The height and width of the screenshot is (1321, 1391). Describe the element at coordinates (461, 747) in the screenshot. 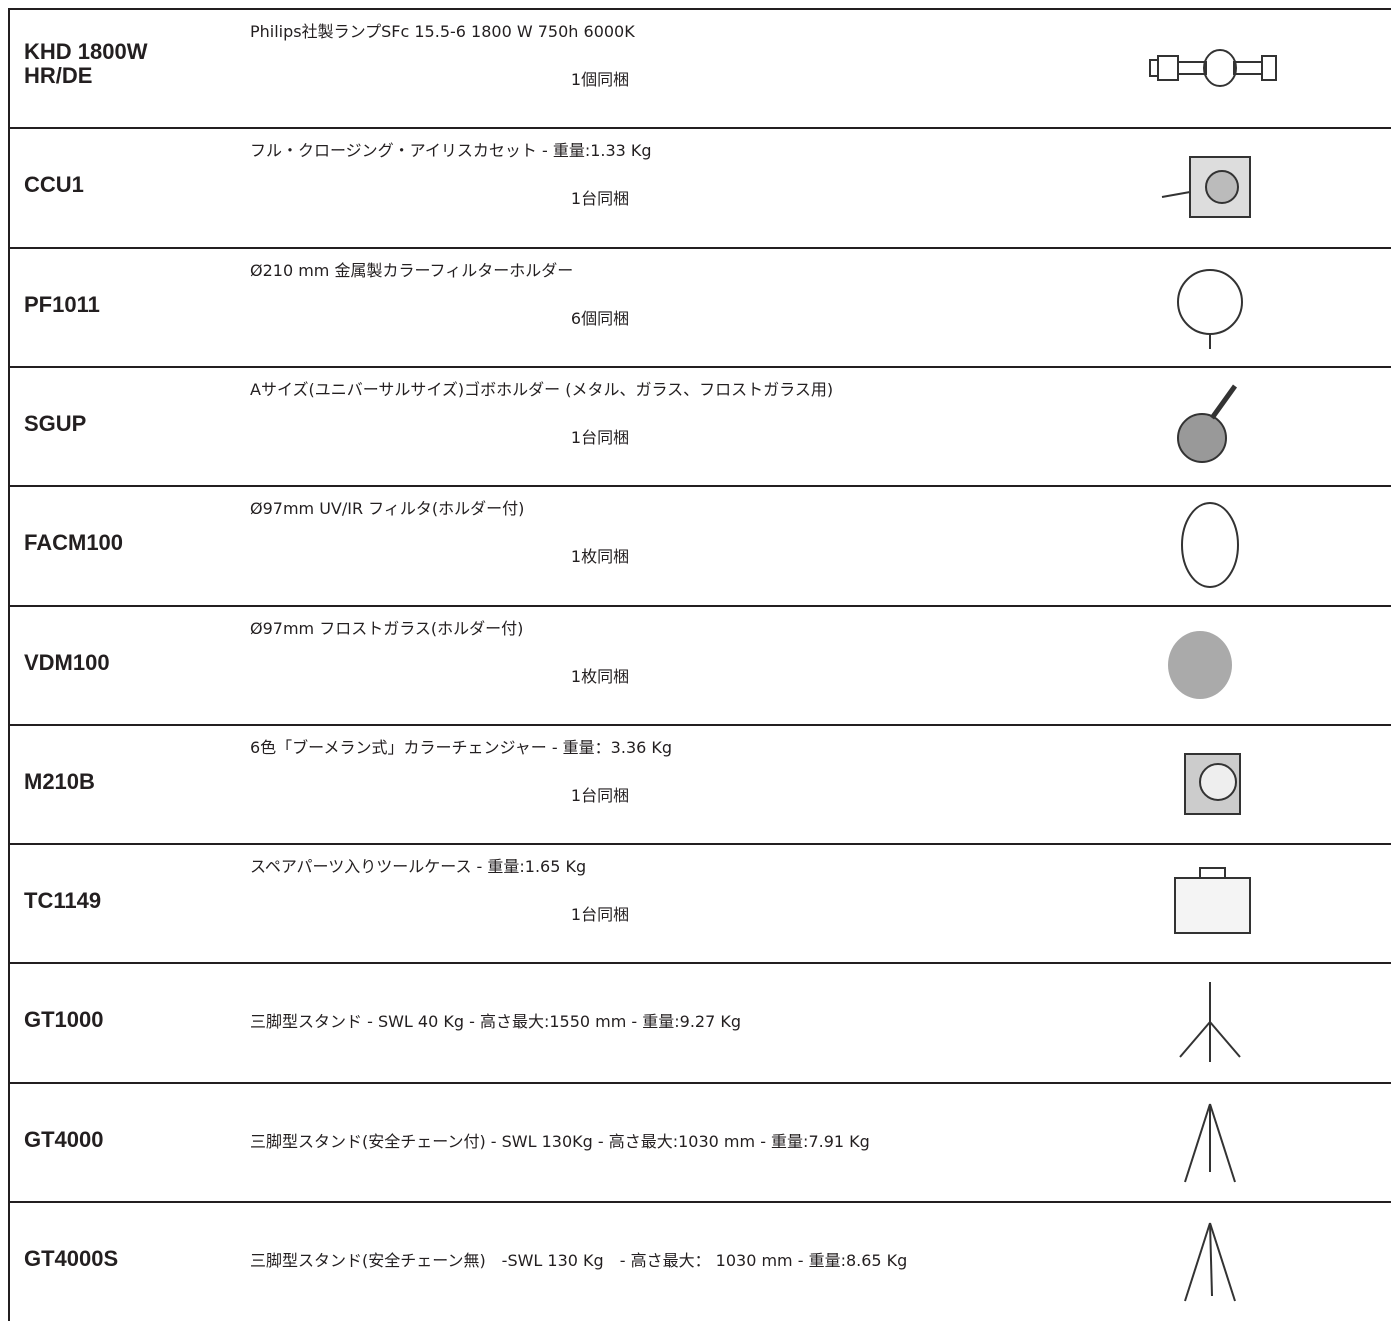

I see `item-description: 6色「ブーメラン式」カラーチェンジャー - 重量：3.36 Kg` at that location.